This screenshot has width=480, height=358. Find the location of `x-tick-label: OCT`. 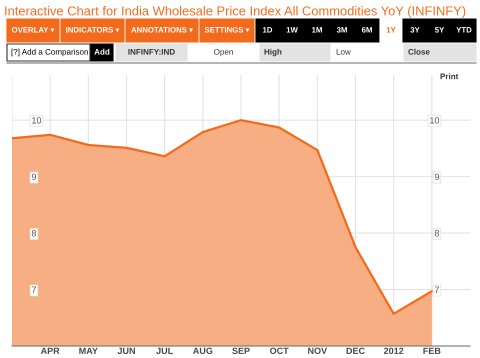

x-tick-label: OCT is located at coordinates (279, 351).